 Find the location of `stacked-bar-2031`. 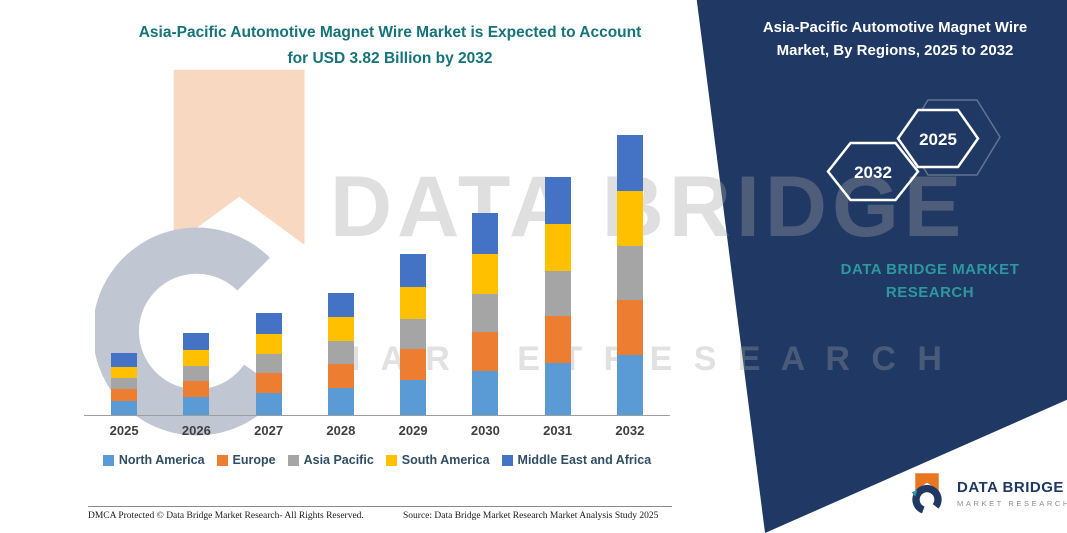

stacked-bar-2031 is located at coordinates (557, 295).